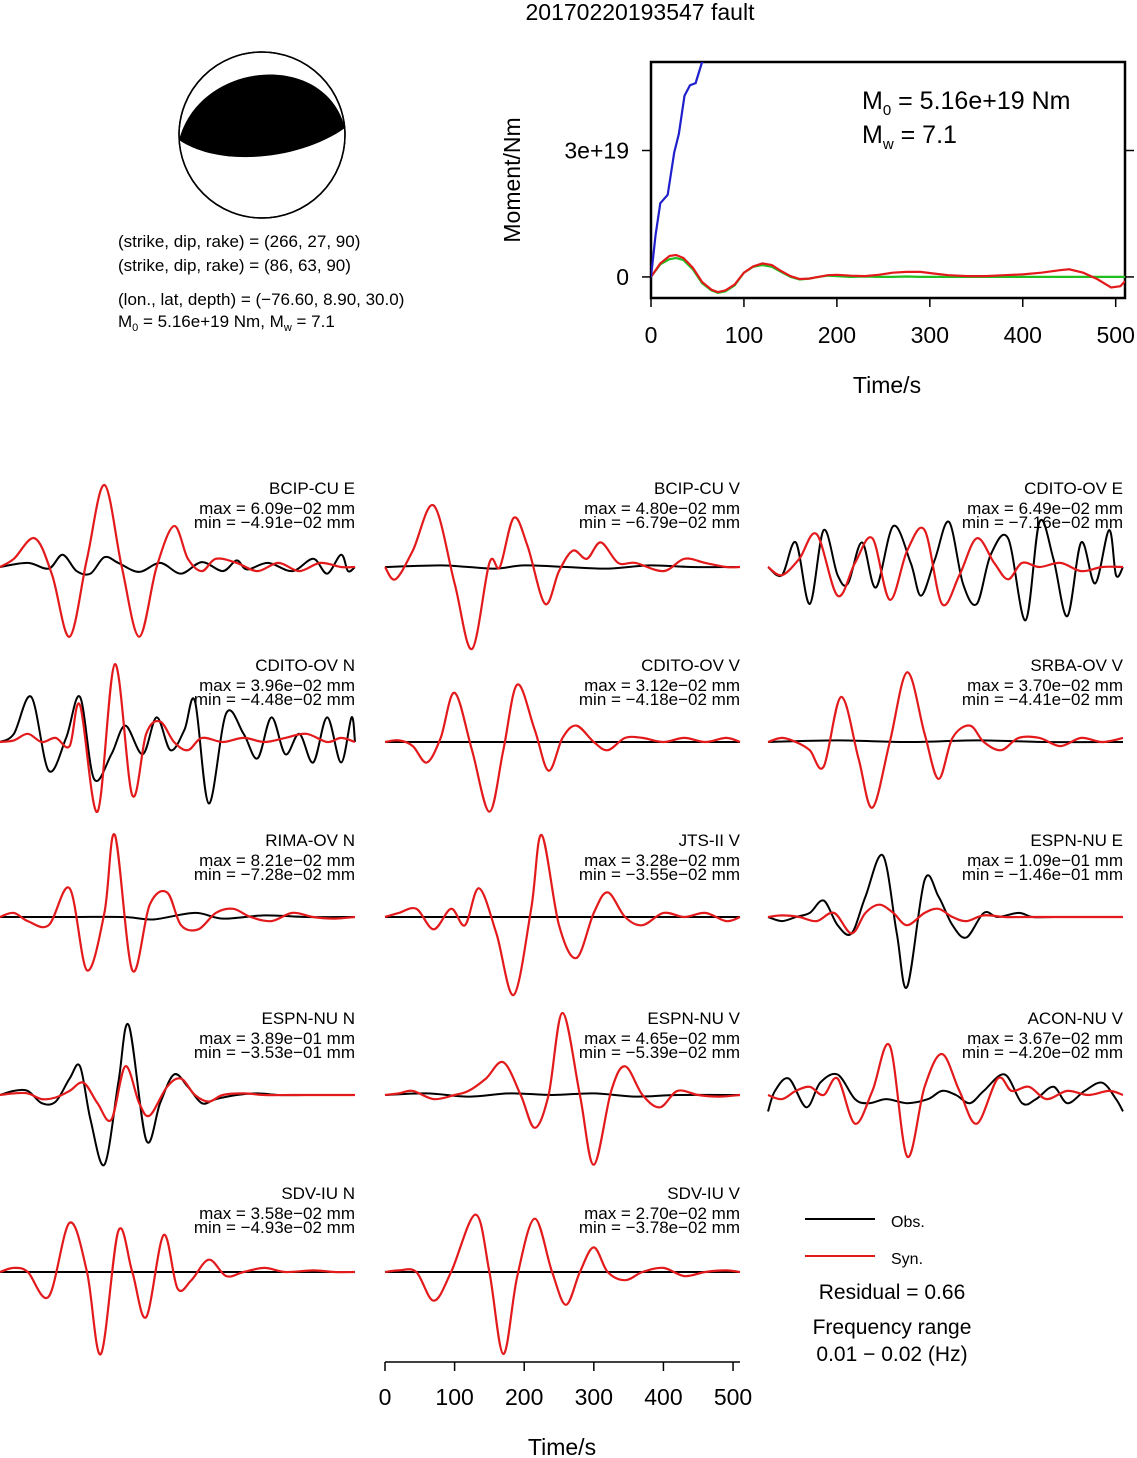 The width and height of the screenshot is (1137, 1458). What do you see at coordinates (594, 1397) in the screenshot?
I see `waveform-xtick-label: 300` at bounding box center [594, 1397].